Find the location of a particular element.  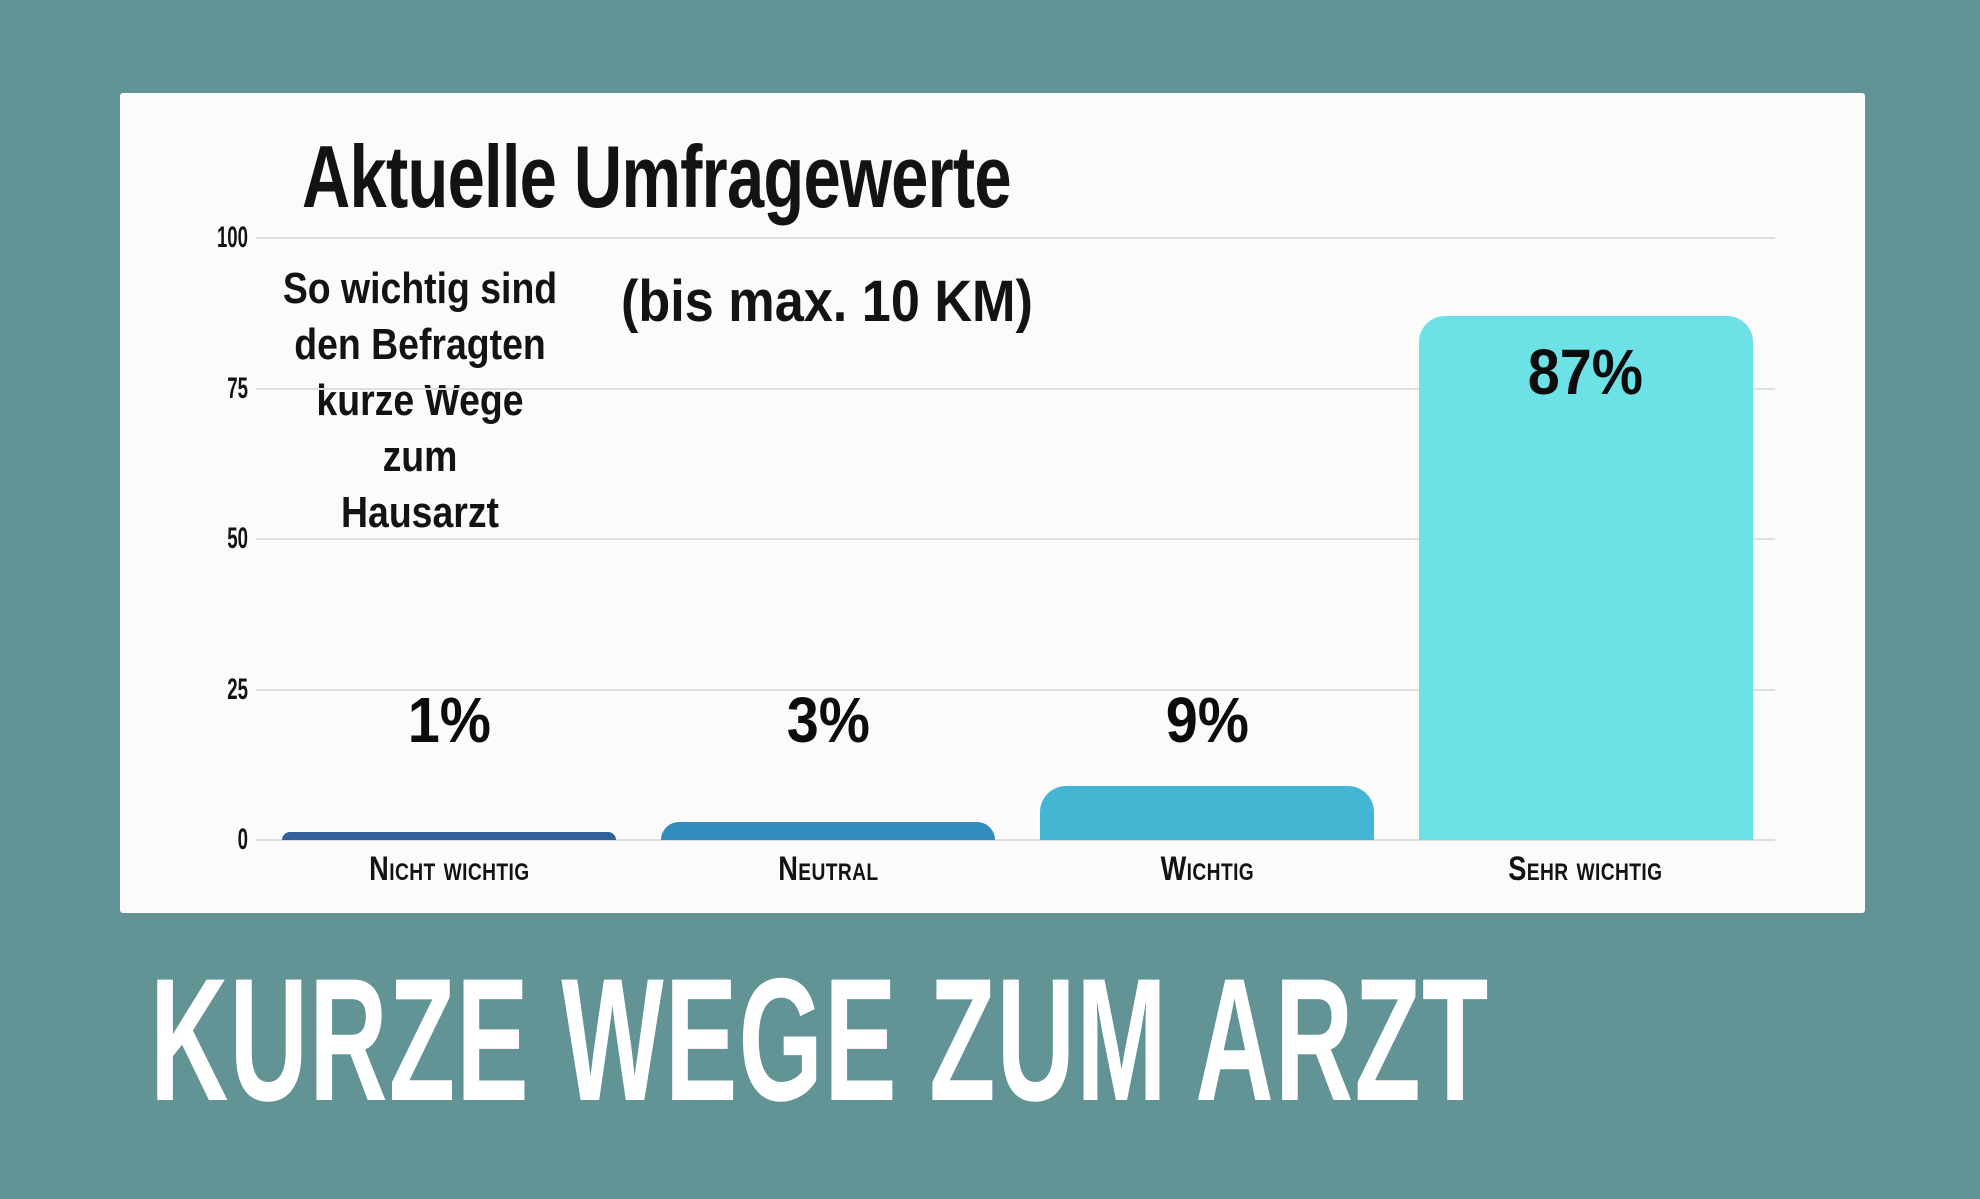

y-tick-label: 25 is located at coordinates (237, 689).